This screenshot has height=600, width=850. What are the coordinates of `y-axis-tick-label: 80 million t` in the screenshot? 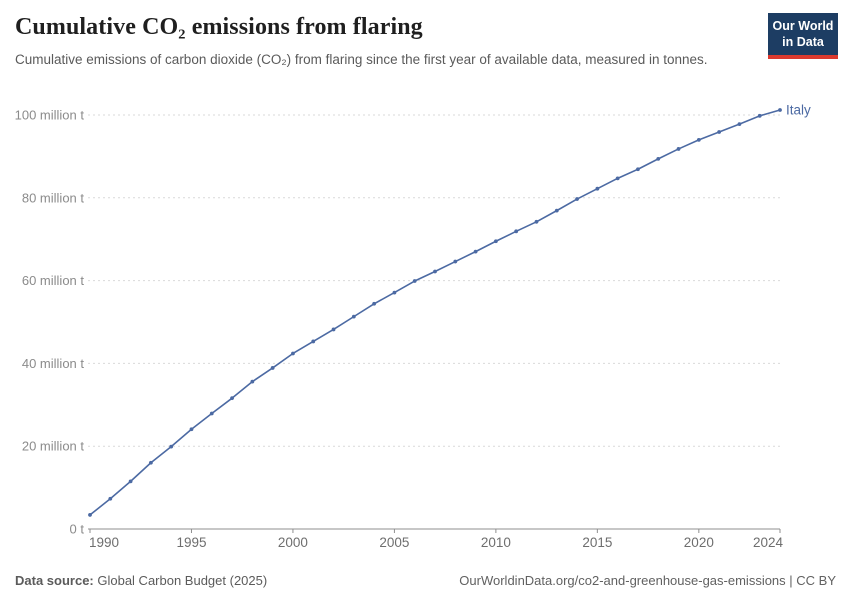 It's located at (53, 197).